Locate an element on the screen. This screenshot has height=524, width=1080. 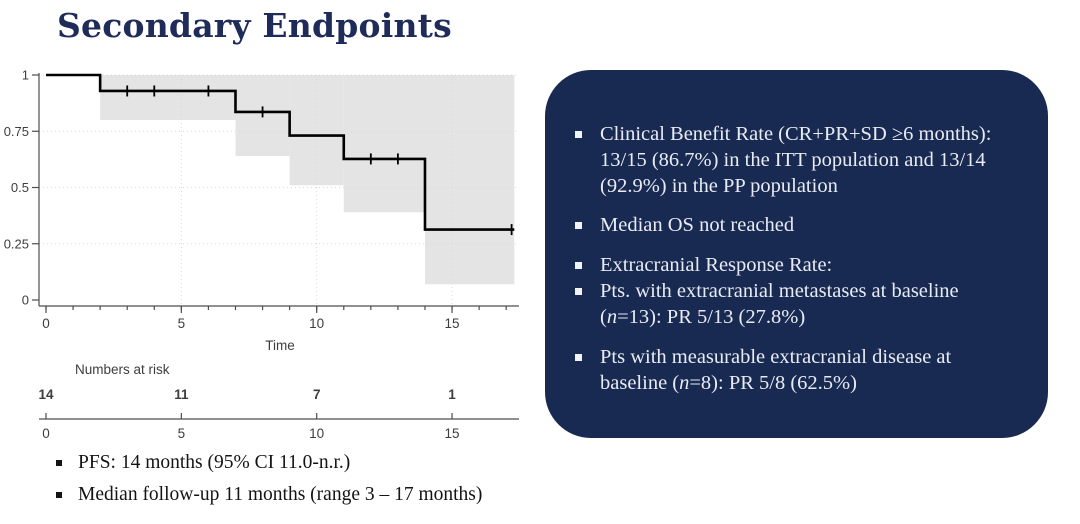
risk-axis-tick-label: 10 is located at coordinates (316, 433).